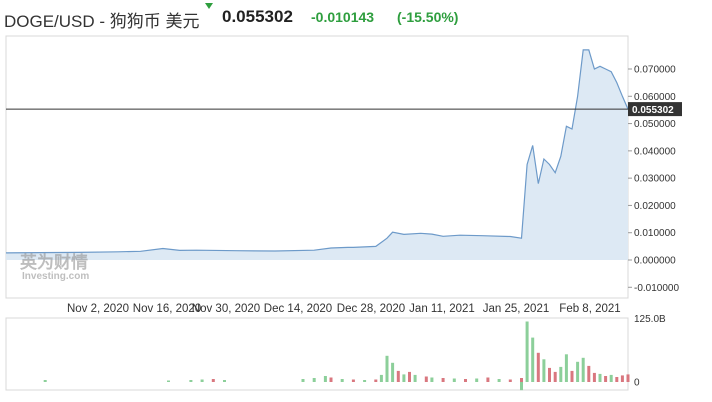 This screenshot has height=402, width=712. I want to click on watermark-chinese: 英为财情, so click(54, 262).